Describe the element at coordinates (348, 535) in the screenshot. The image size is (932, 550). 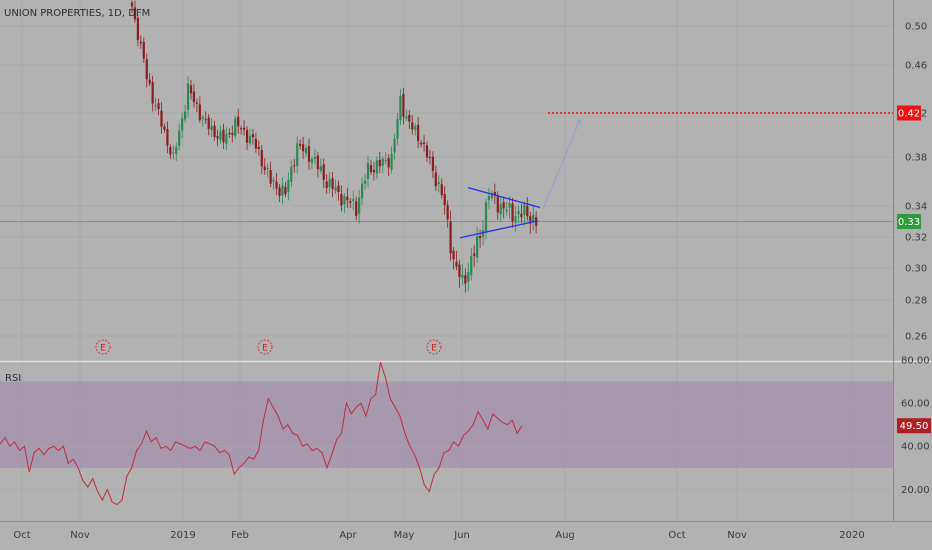
I see `x-tick-label: Apr` at that location.